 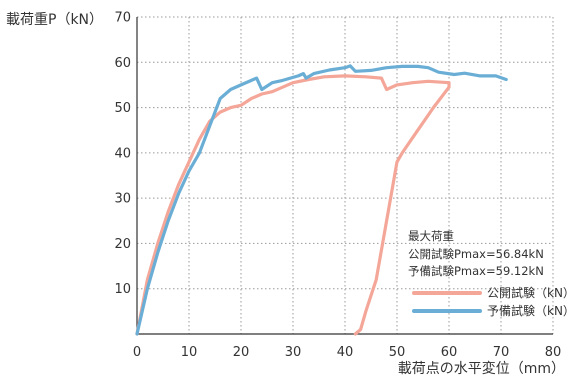 What do you see at coordinates (431, 236) in the screenshot?
I see `annotation-heading: 最大荷重` at bounding box center [431, 236].